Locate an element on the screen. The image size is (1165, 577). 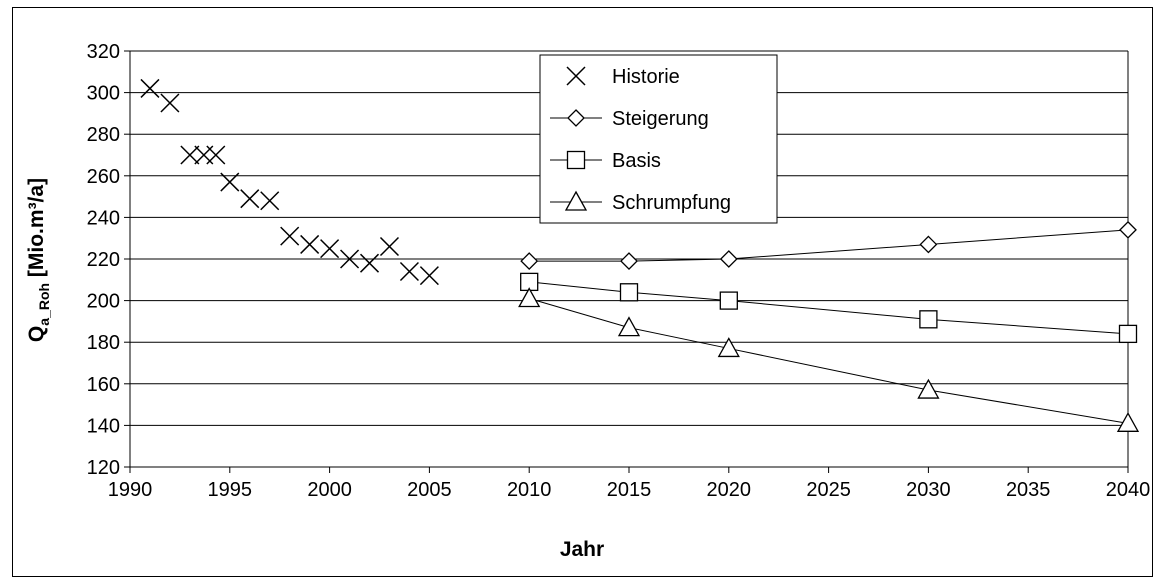
y-axis-title-sub: a_Roh is located at coordinates (44, 304).